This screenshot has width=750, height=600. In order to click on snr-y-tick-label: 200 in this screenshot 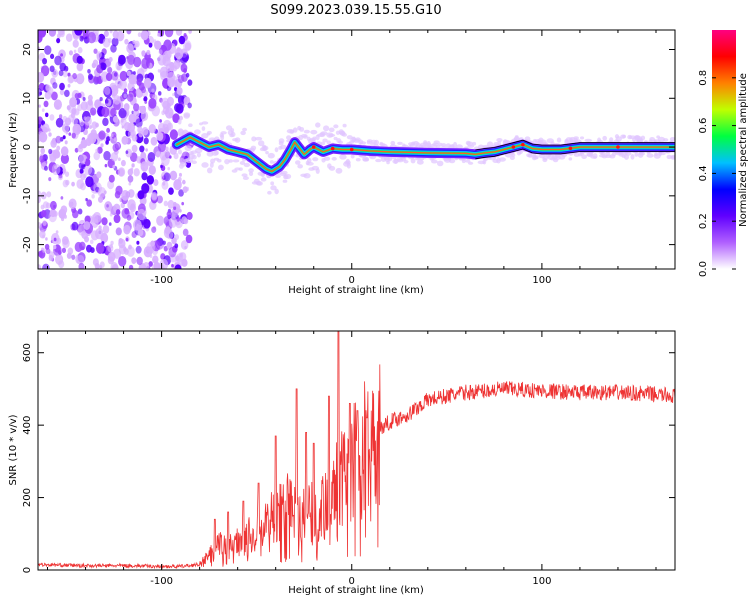, I will do `click(27, 497)`.